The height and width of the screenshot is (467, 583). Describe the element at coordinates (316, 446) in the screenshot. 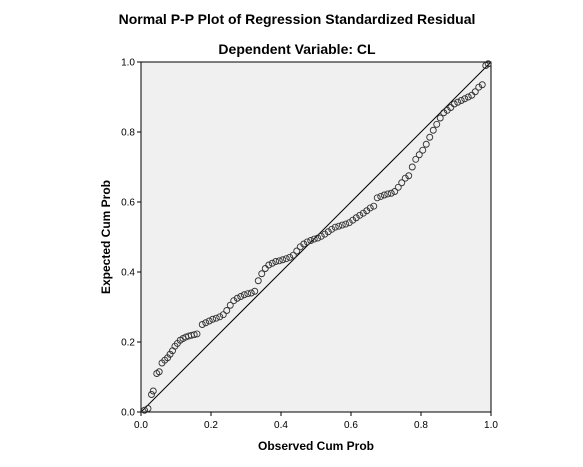

I see `x-axis-label: Observed Cum Prob` at that location.